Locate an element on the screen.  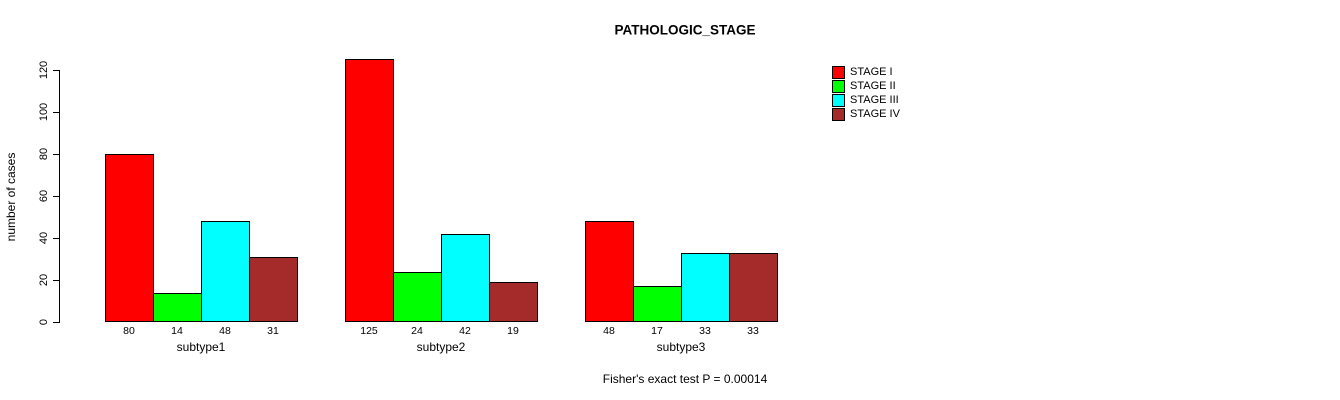
bar-stage-iv-subtype2 is located at coordinates (513, 302).